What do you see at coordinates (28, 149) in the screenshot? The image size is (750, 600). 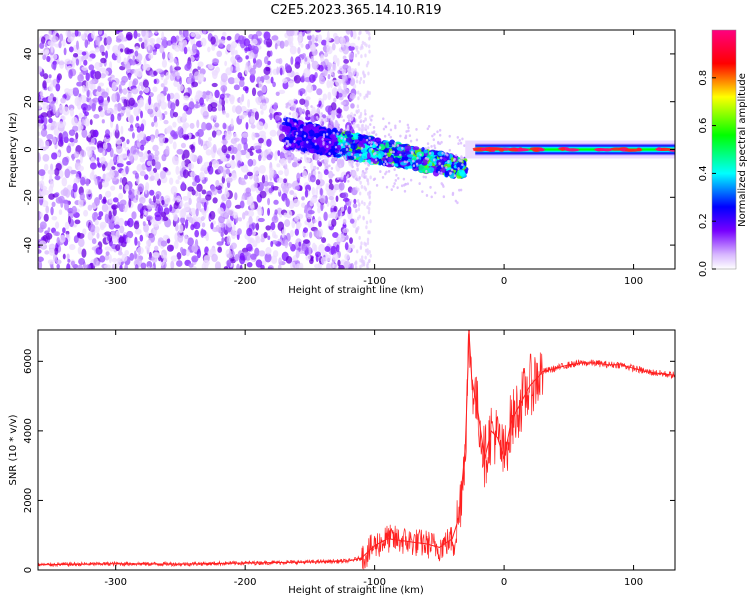 I see `y-tick-label: 0` at bounding box center [28, 149].